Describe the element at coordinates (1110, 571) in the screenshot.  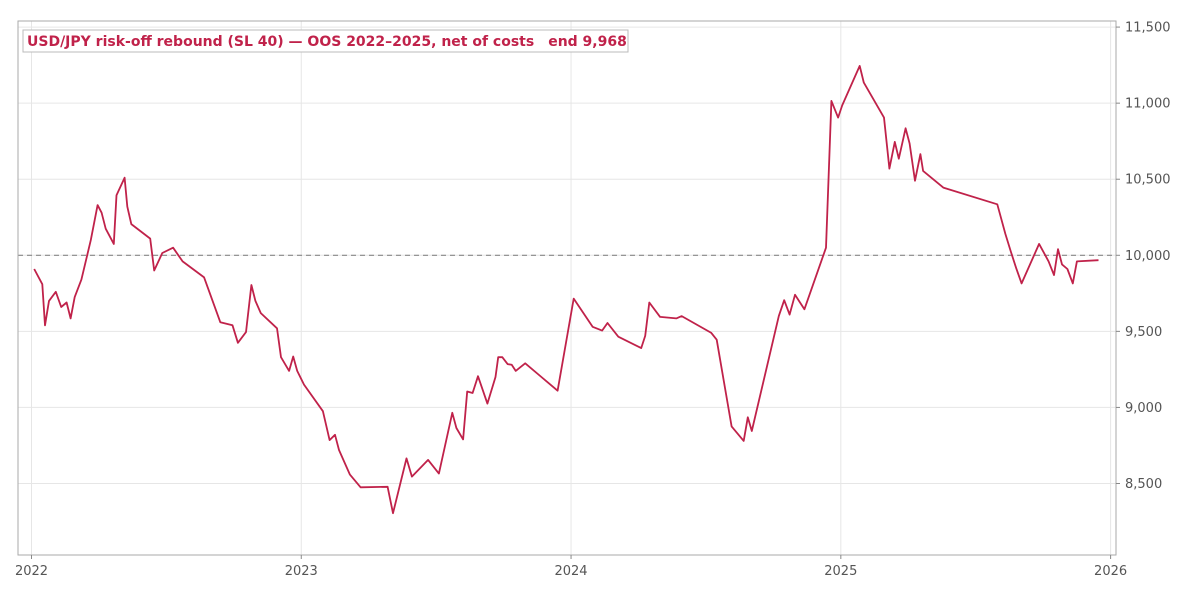
I see `x-tick-label: 2026` at that location.